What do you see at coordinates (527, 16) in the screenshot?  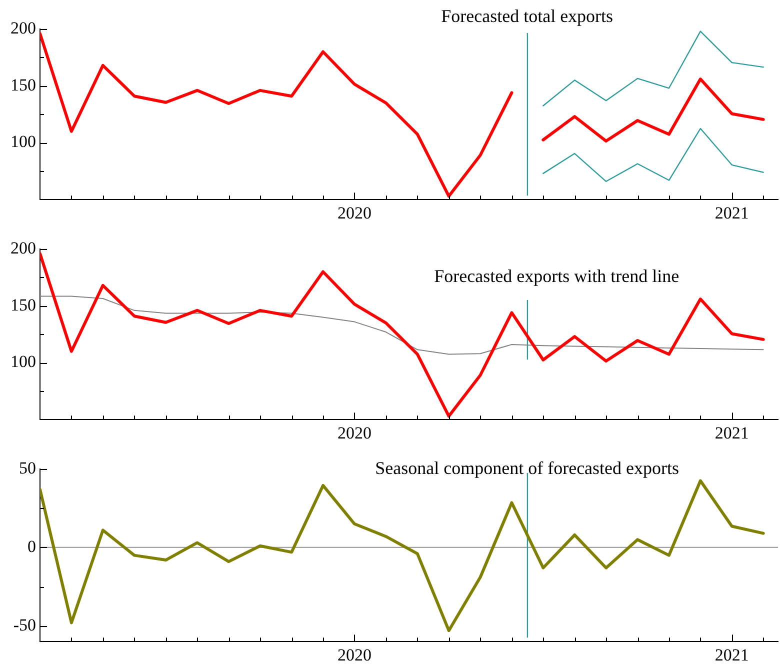 I see `chart-title: Forecasted total exports` at bounding box center [527, 16].